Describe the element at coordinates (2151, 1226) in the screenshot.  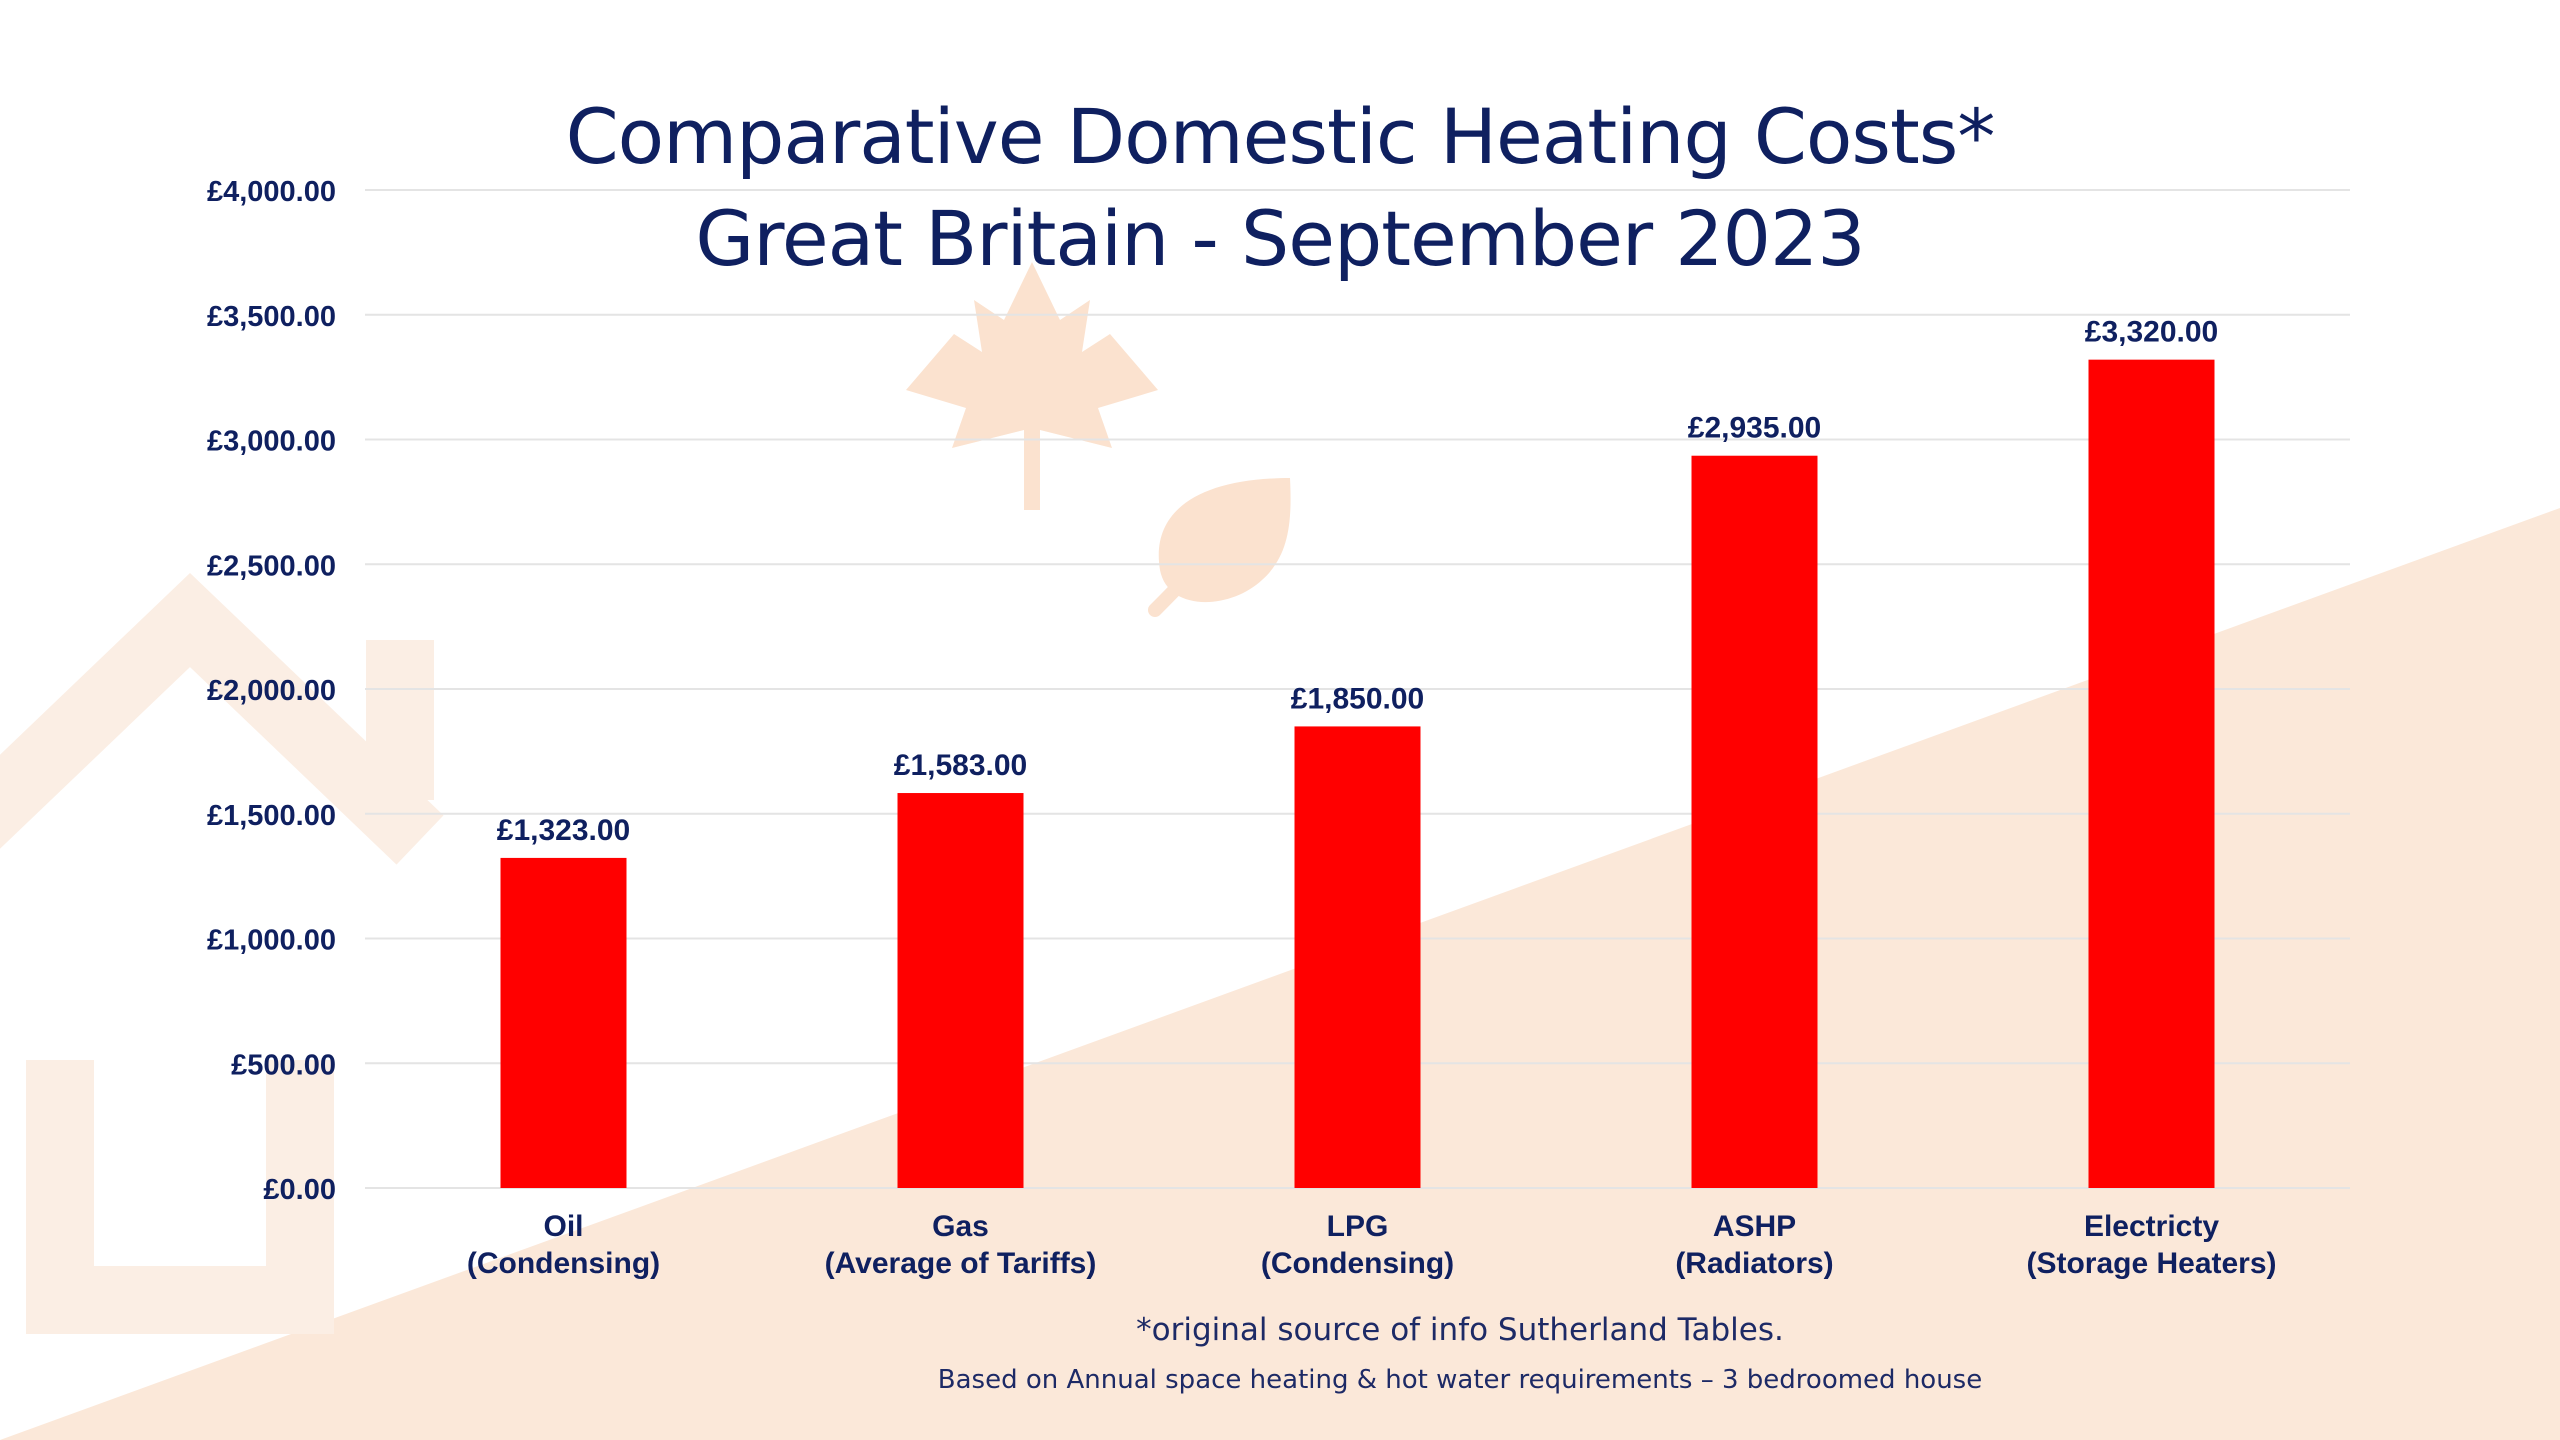
I see `x-tick-label: Electricty` at that location.